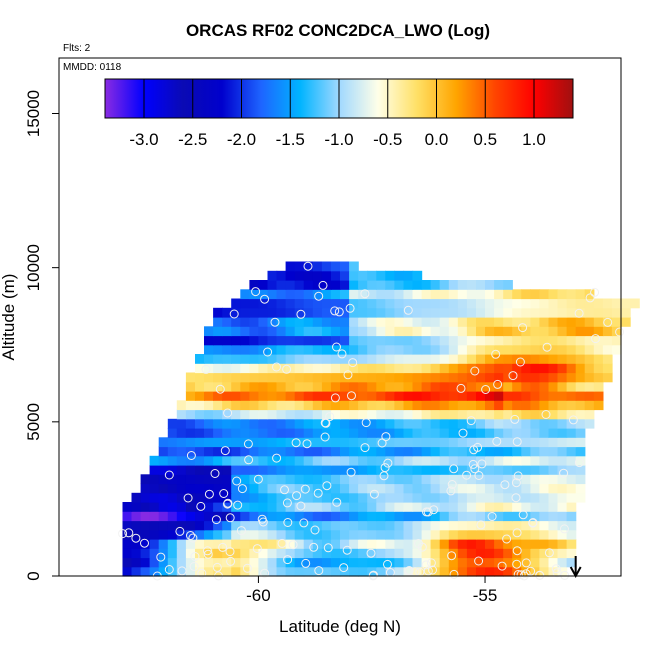 This screenshot has width=650, height=650. I want to click on y-axis-label: Altitude (m), so click(9, 317).